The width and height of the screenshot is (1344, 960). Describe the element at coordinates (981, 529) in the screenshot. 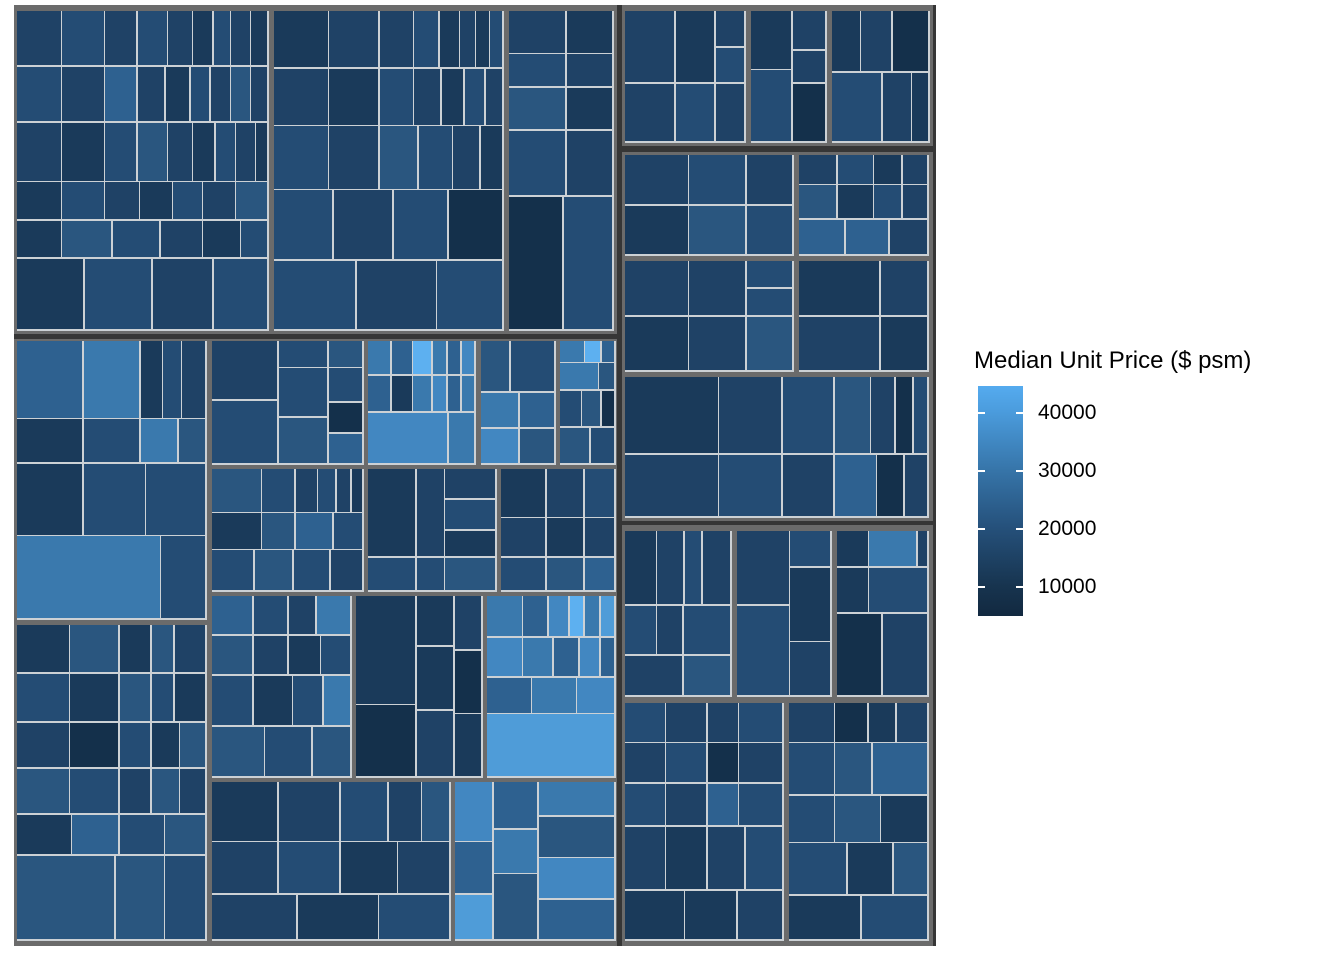

I see `legend-tick-mark` at that location.